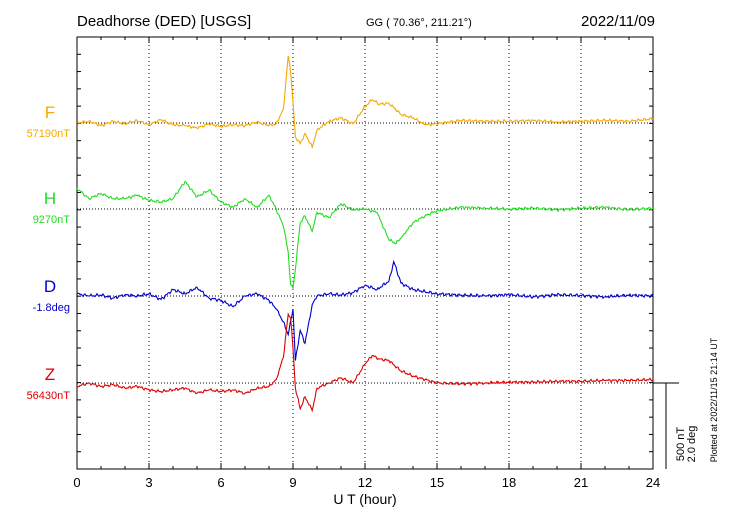  Describe the element at coordinates (49, 134) in the screenshot. I see `series-baseline-label-F: 57190nT` at that location.